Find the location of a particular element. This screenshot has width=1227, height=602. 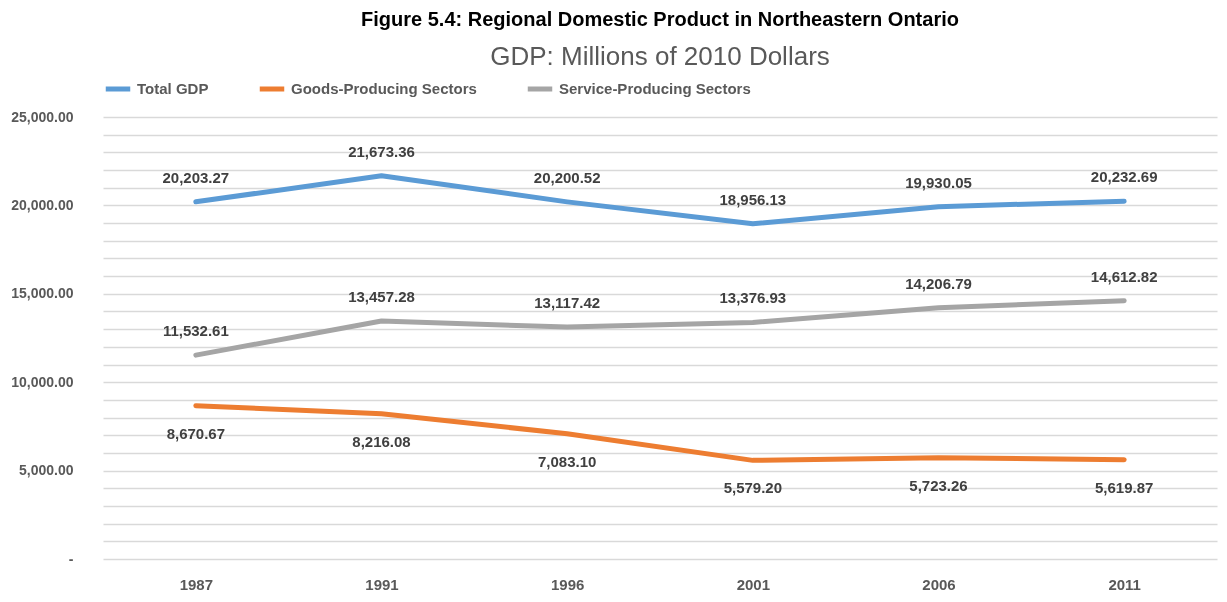

data-label: 18,956.13 is located at coordinates (753, 199).